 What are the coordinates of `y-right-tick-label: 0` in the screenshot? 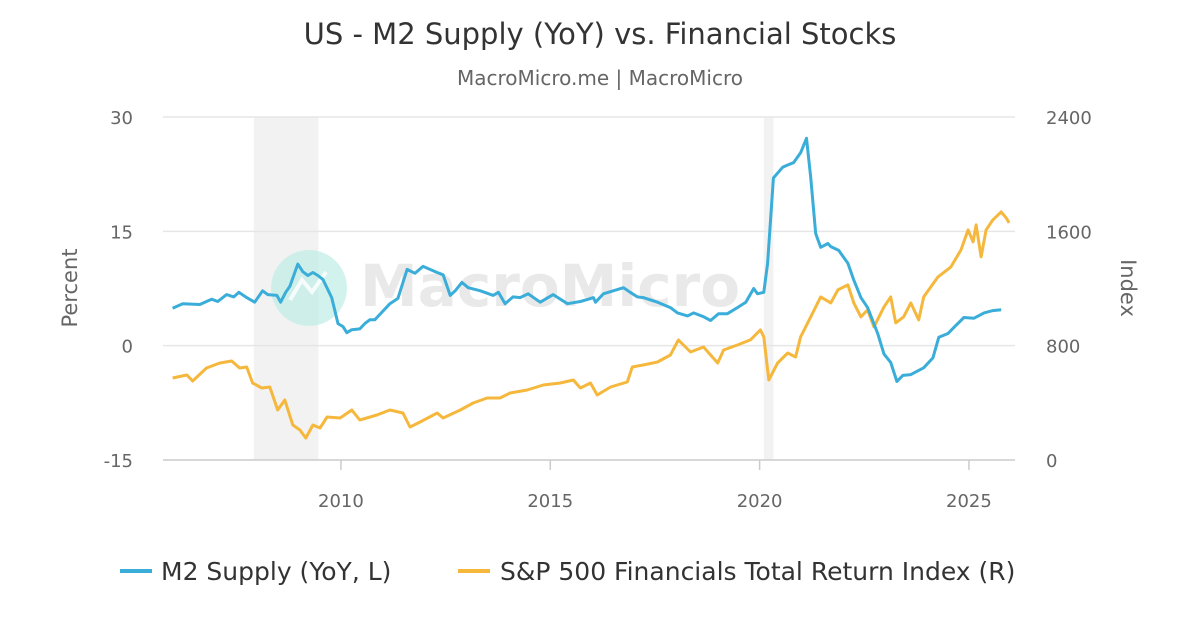 It's located at (1051, 461).